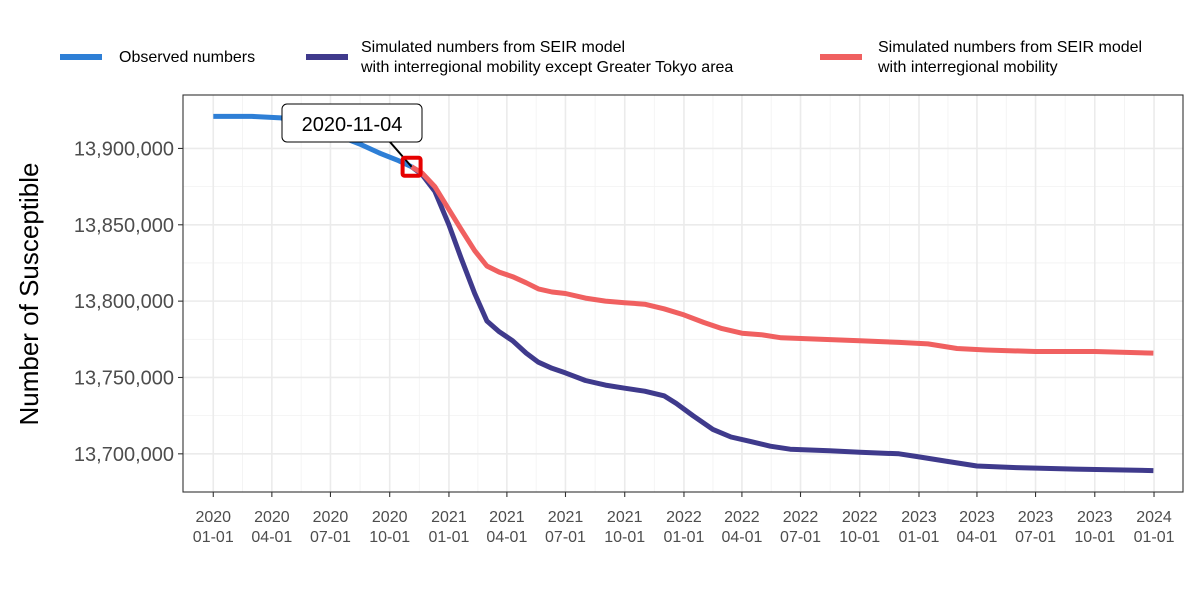 This screenshot has width=1200, height=600. Describe the element at coordinates (624, 527) in the screenshot. I see `x-tick-label: 2021 10-01` at that location.